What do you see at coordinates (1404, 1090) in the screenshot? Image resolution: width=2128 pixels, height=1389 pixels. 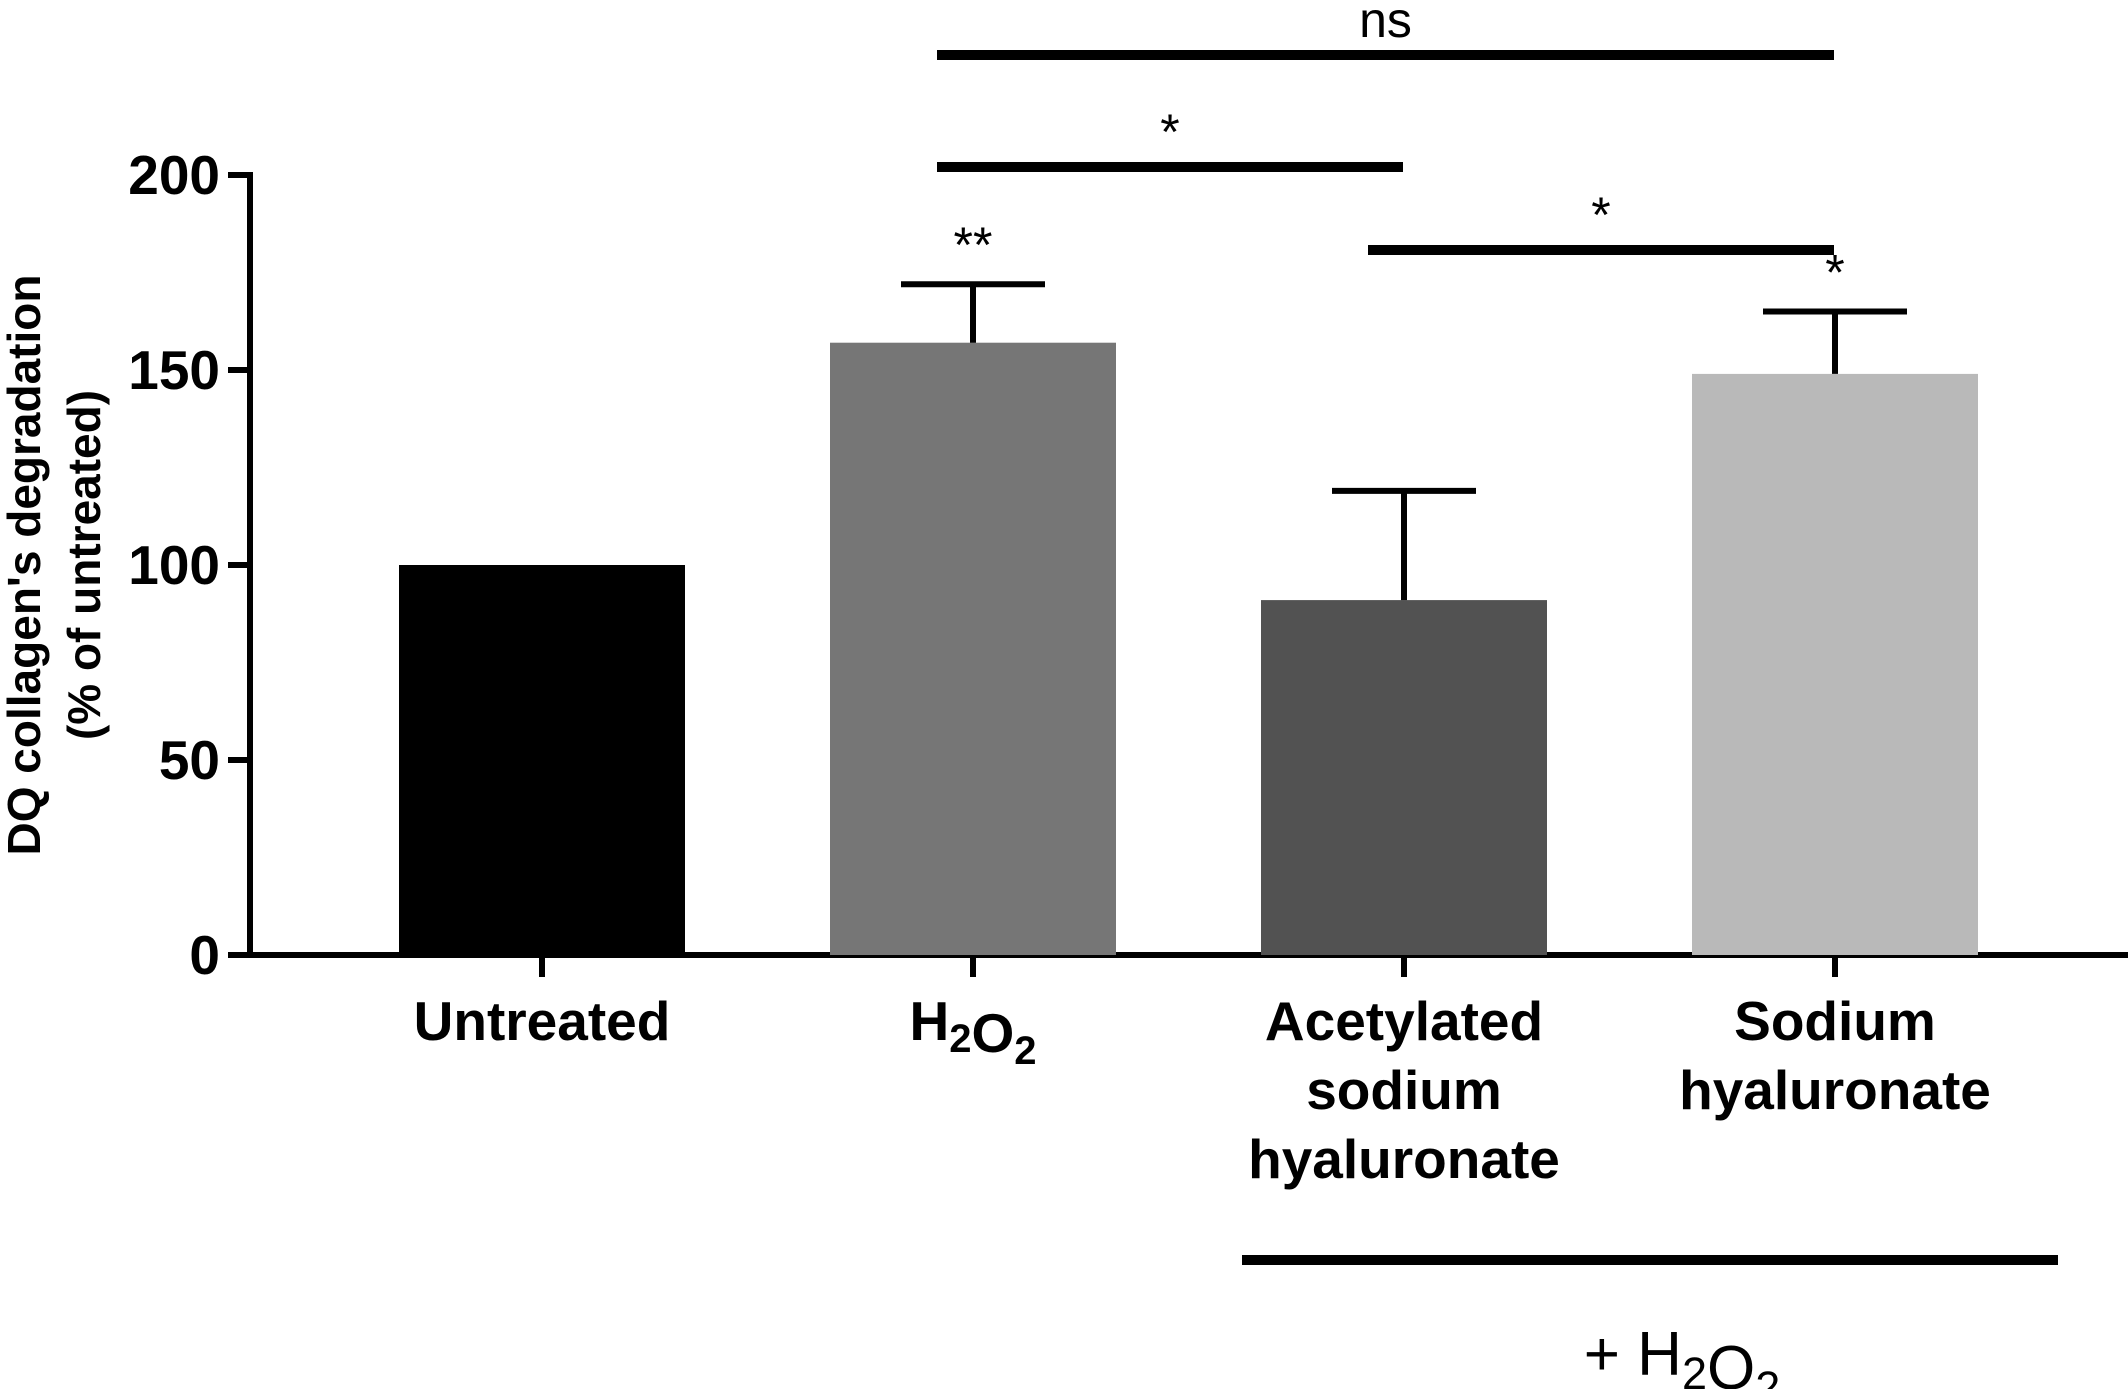 I see `x-category-label: sodium` at bounding box center [1404, 1090].